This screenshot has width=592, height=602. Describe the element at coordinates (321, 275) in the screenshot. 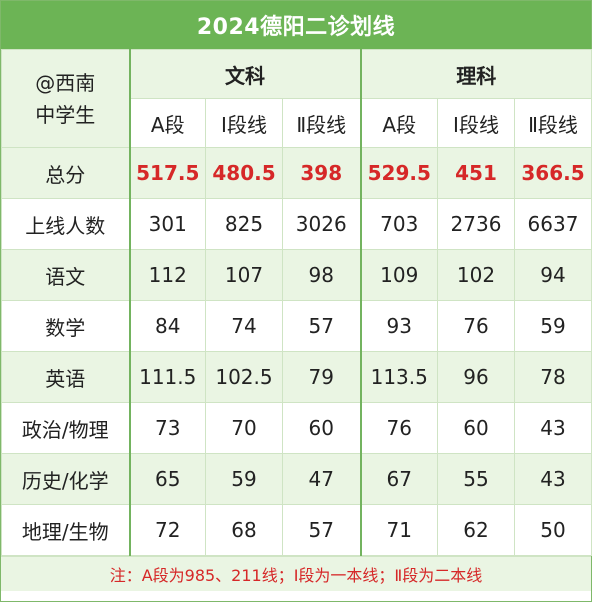

I see `table-cell: 98` at that location.